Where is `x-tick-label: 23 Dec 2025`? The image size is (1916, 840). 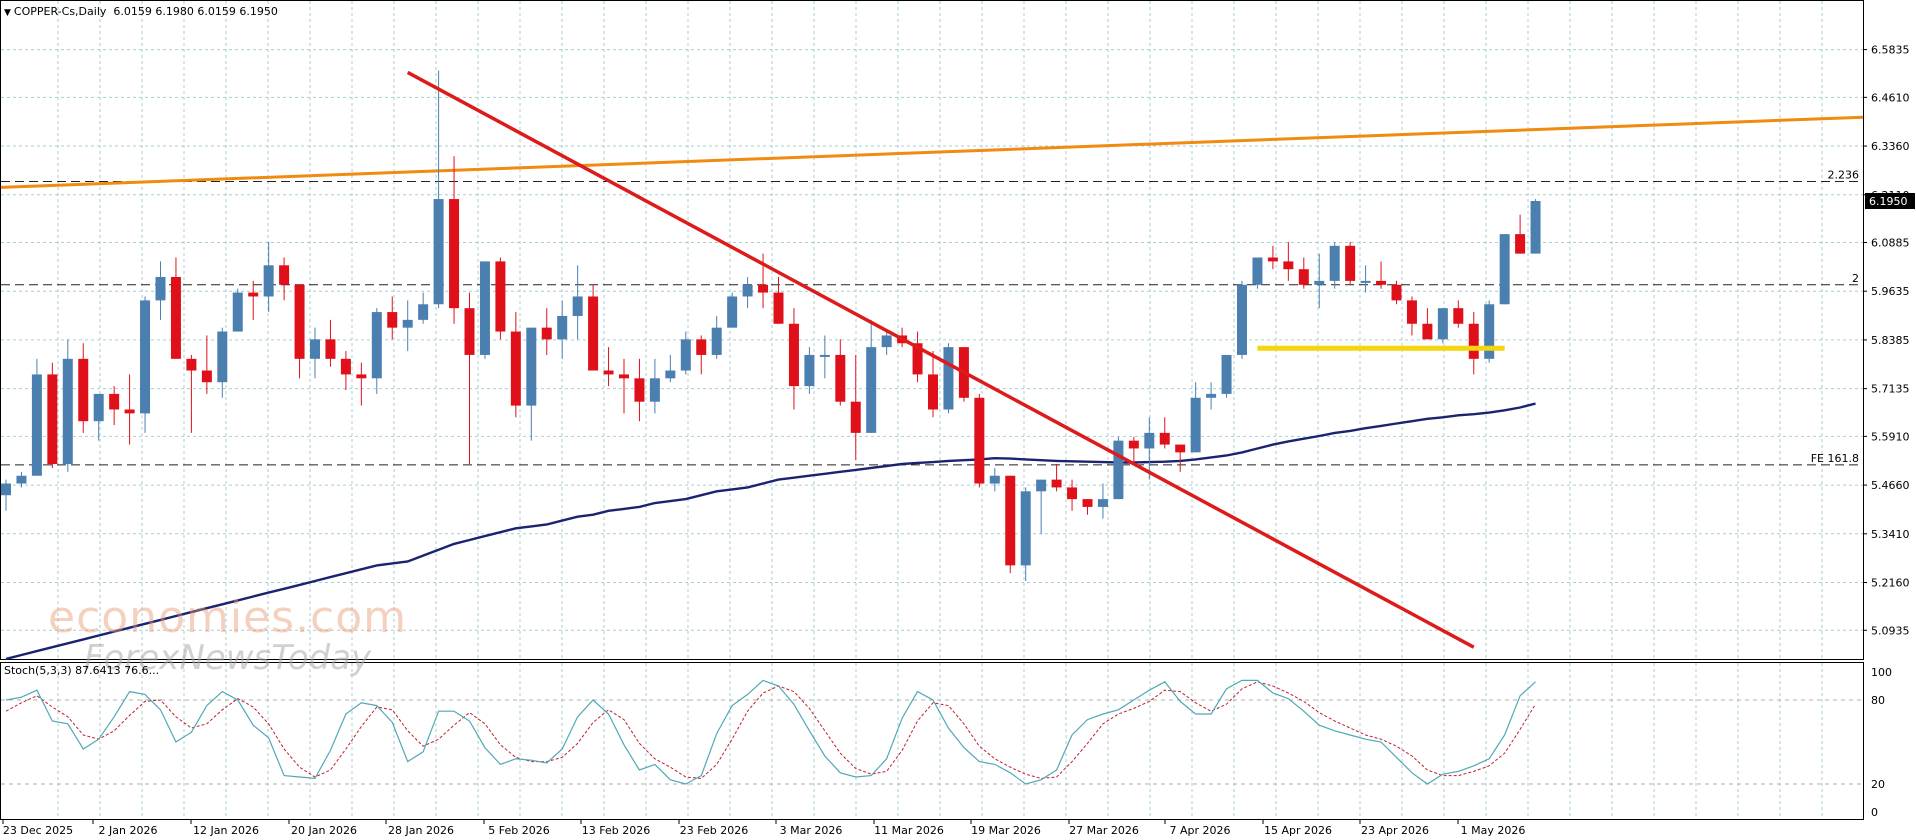
x-tick-label: 23 Dec 2025 is located at coordinates (38, 830).